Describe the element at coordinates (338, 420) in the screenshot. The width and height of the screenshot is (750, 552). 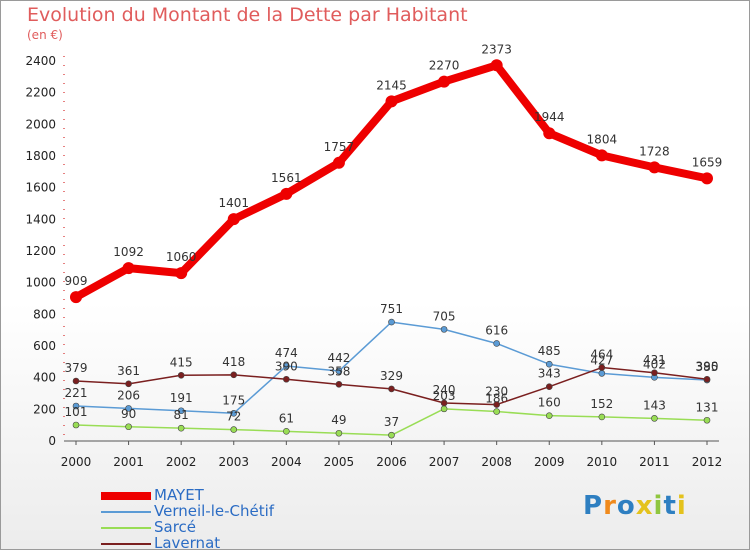
I see `data-label: 49` at that location.